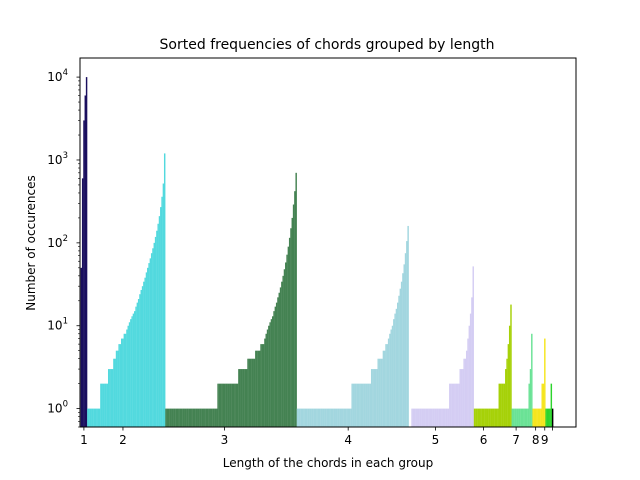 This screenshot has width=640, height=480. I want to click on y-tick-label: 10², so click(57, 242).